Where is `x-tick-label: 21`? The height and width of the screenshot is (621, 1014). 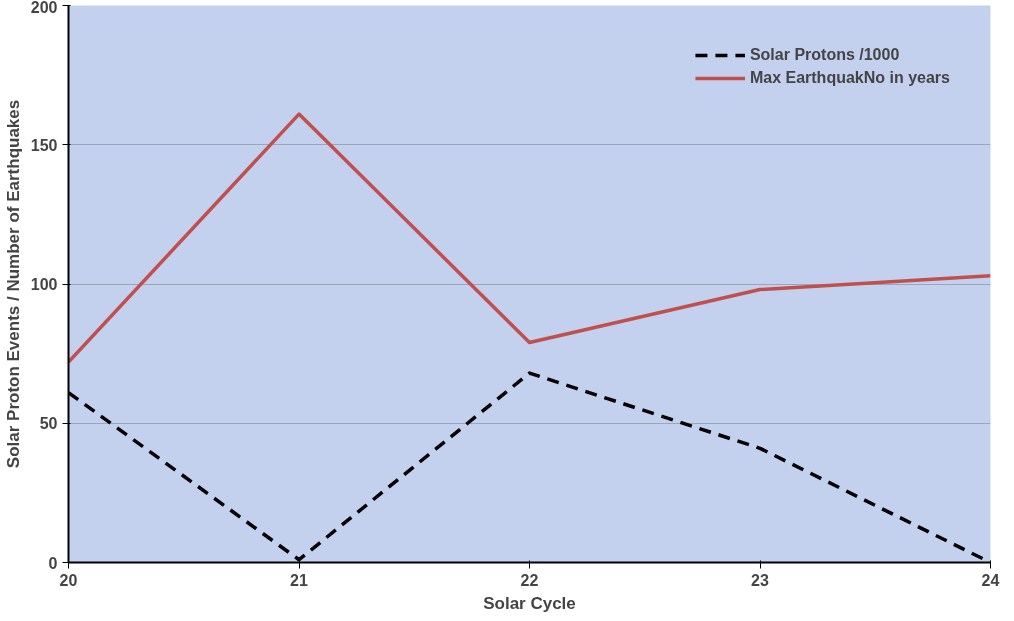
x-tick-label: 21 is located at coordinates (299, 580).